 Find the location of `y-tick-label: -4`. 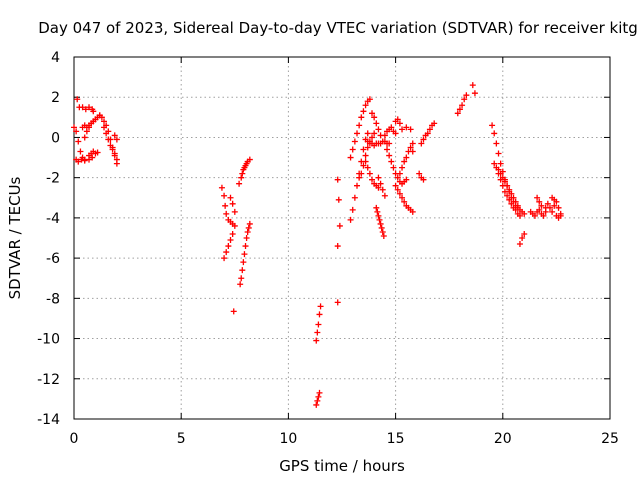

y-tick-label: -4 is located at coordinates (53, 219).